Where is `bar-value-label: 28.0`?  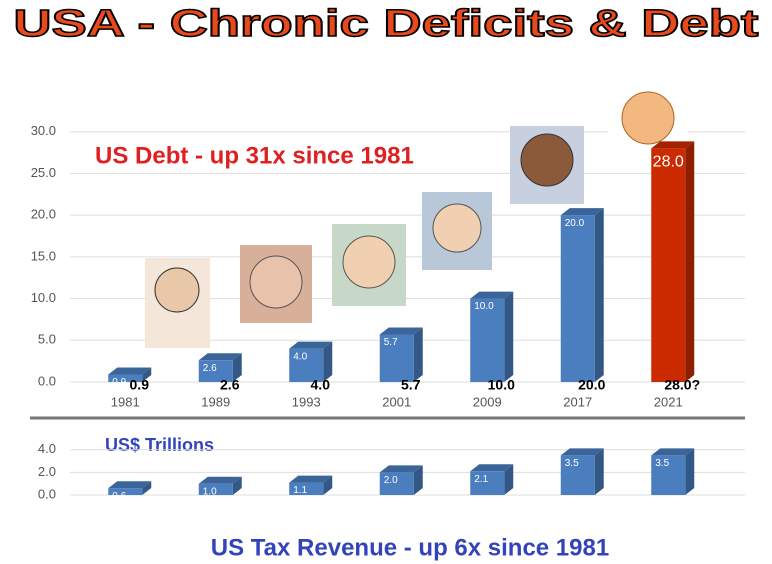
bar-value-label: 28.0 is located at coordinates (668, 162).